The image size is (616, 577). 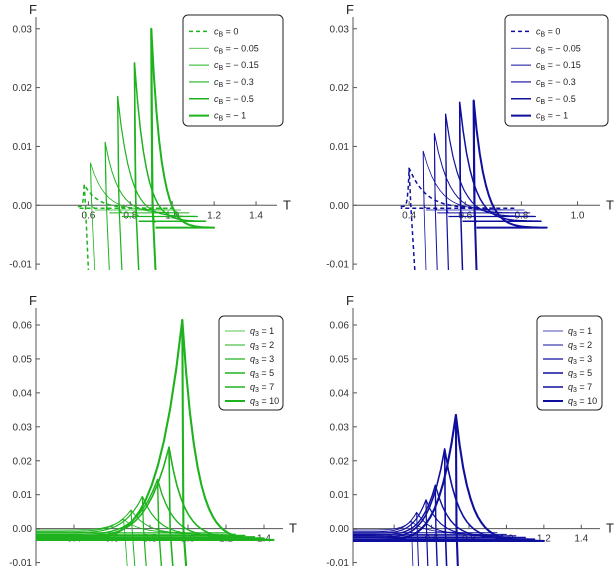 I want to click on legend: q3 = 1 q3 = 2 q3 = 3 q3 = 5 q3 = 7 q3 = 10, so click(x=569, y=363).